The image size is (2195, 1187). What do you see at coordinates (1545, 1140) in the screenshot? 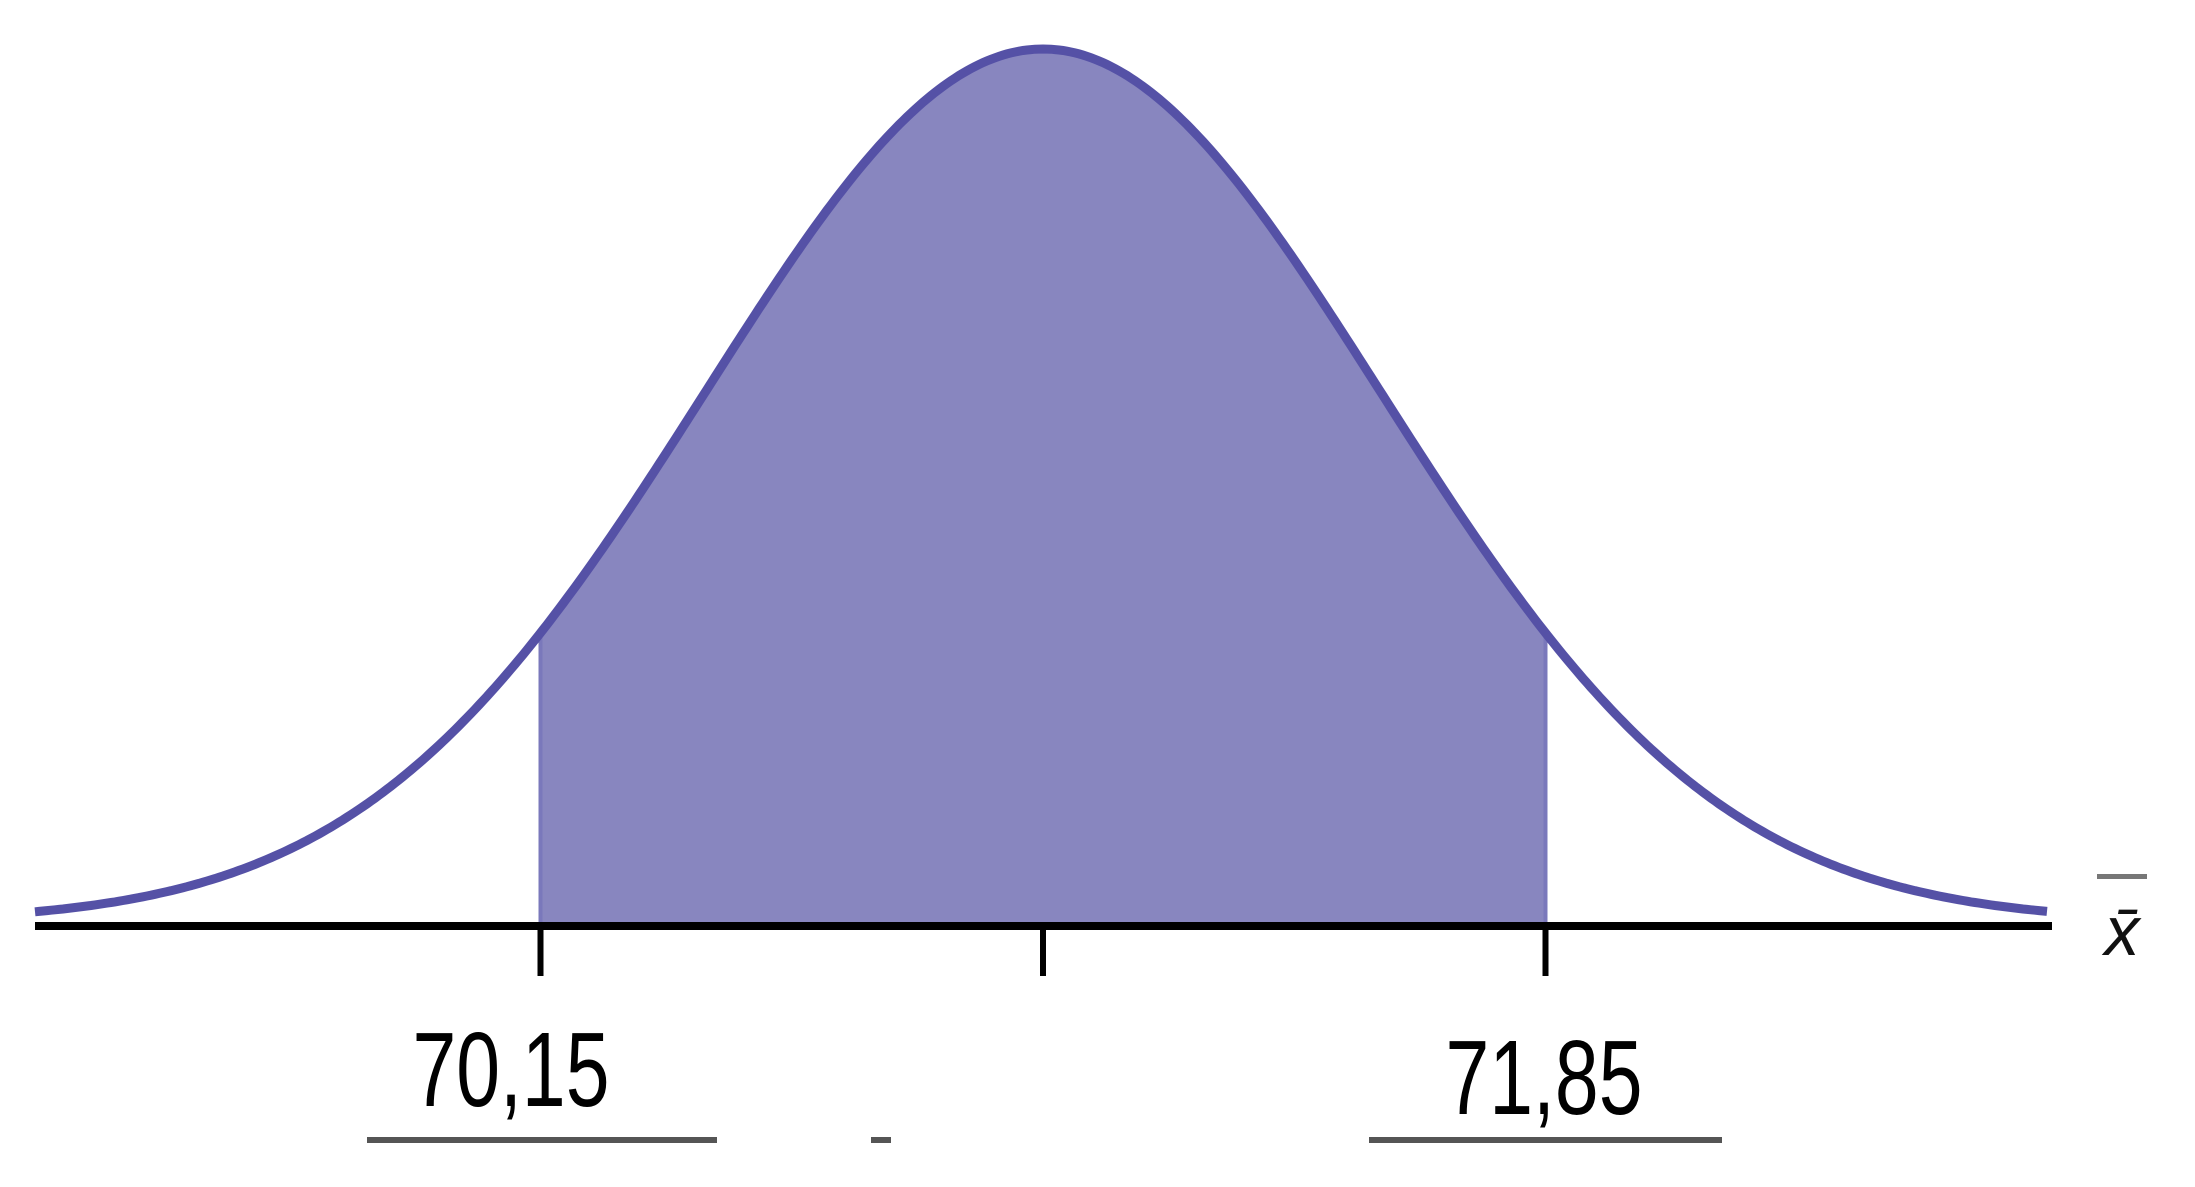
I see `answer-underline-right` at bounding box center [1545, 1140].